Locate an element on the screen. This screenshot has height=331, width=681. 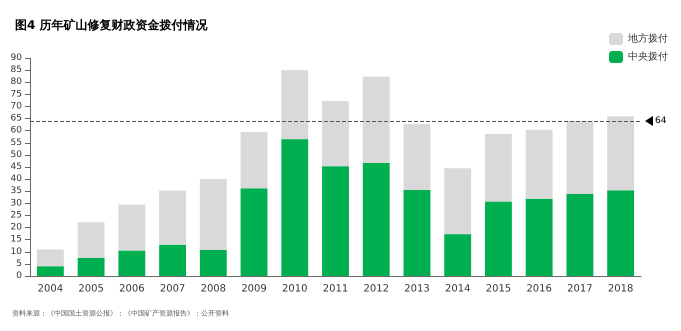
x-tick-label: 2014 is located at coordinates (457, 289).